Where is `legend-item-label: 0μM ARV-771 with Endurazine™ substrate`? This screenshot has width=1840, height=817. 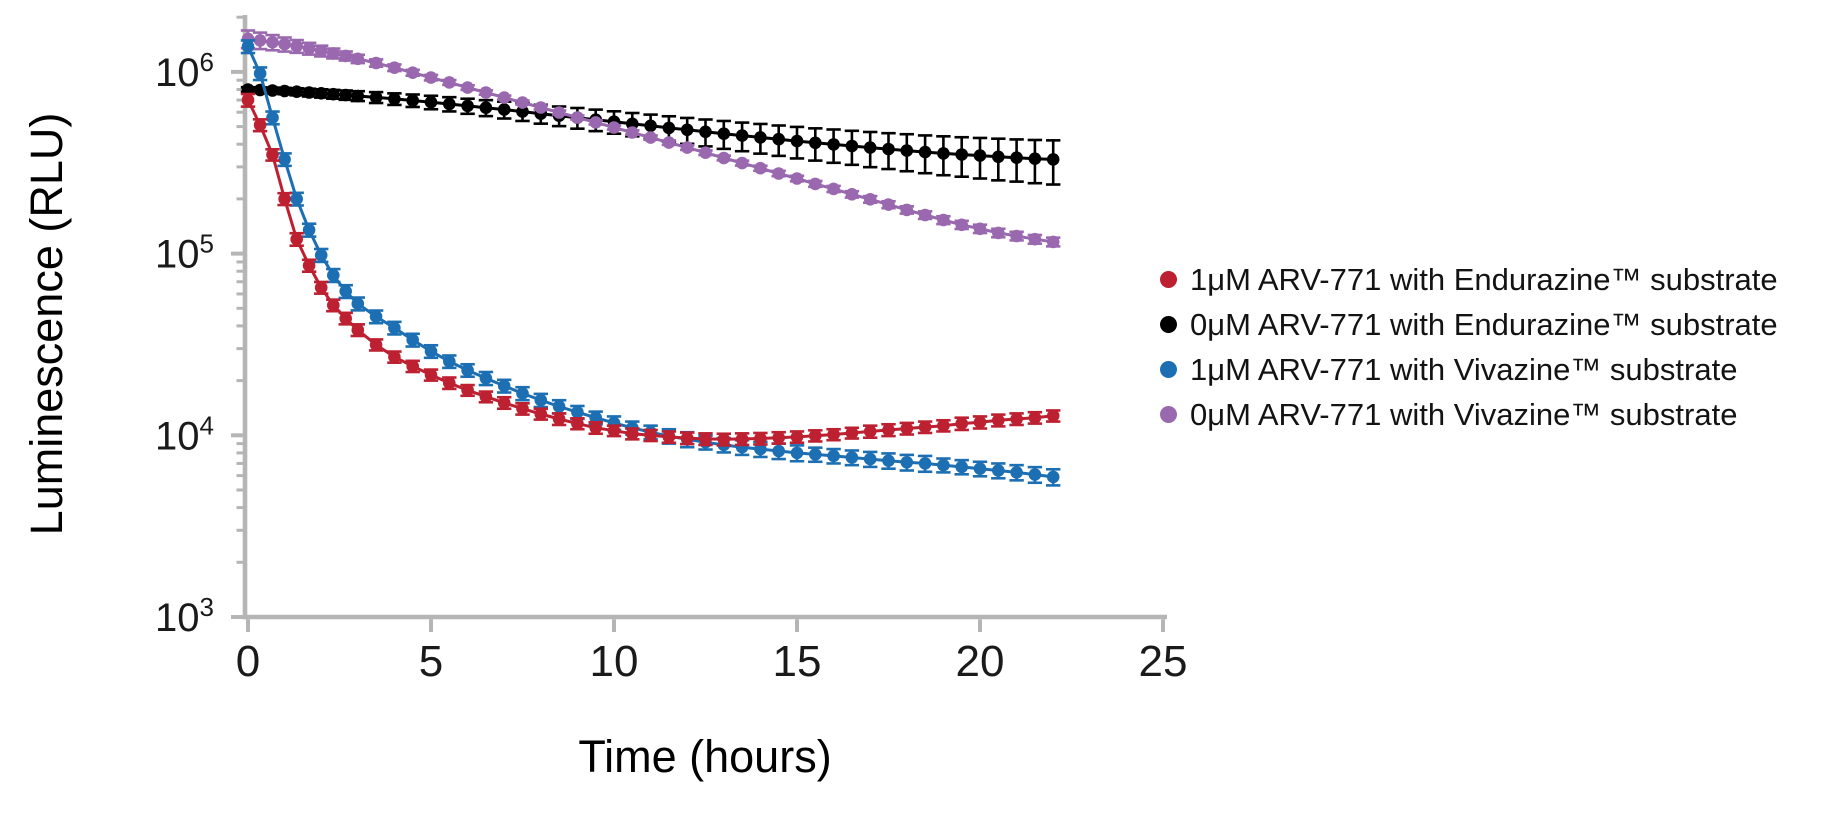 legend-item-label: 0μM ARV-771 with Endurazine™ substrate is located at coordinates (1484, 324).